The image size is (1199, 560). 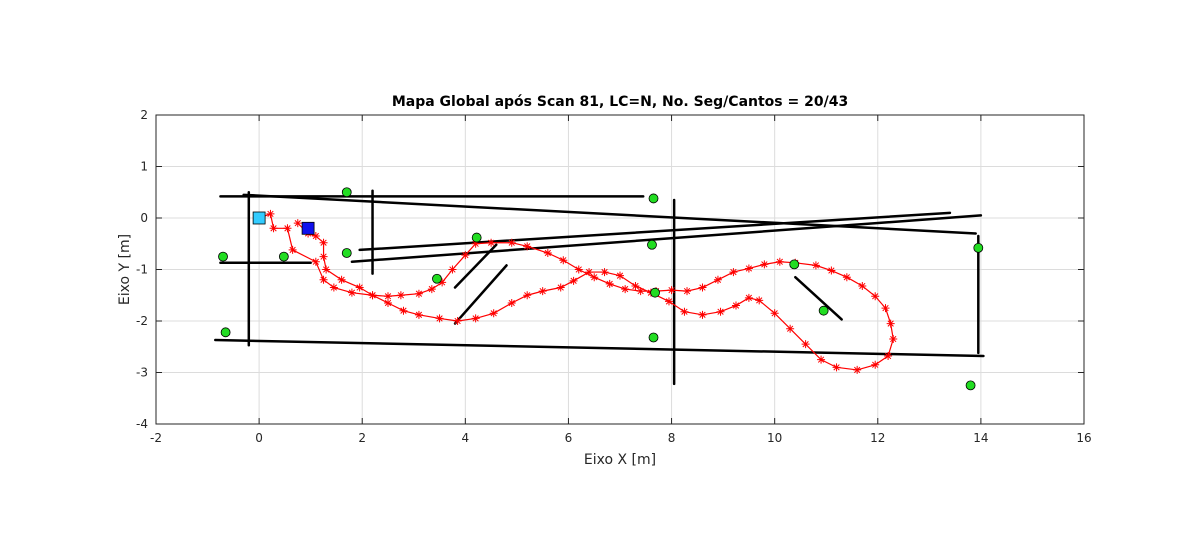 What do you see at coordinates (144, 115) in the screenshot?
I see `y-tick-label: 2` at bounding box center [144, 115].